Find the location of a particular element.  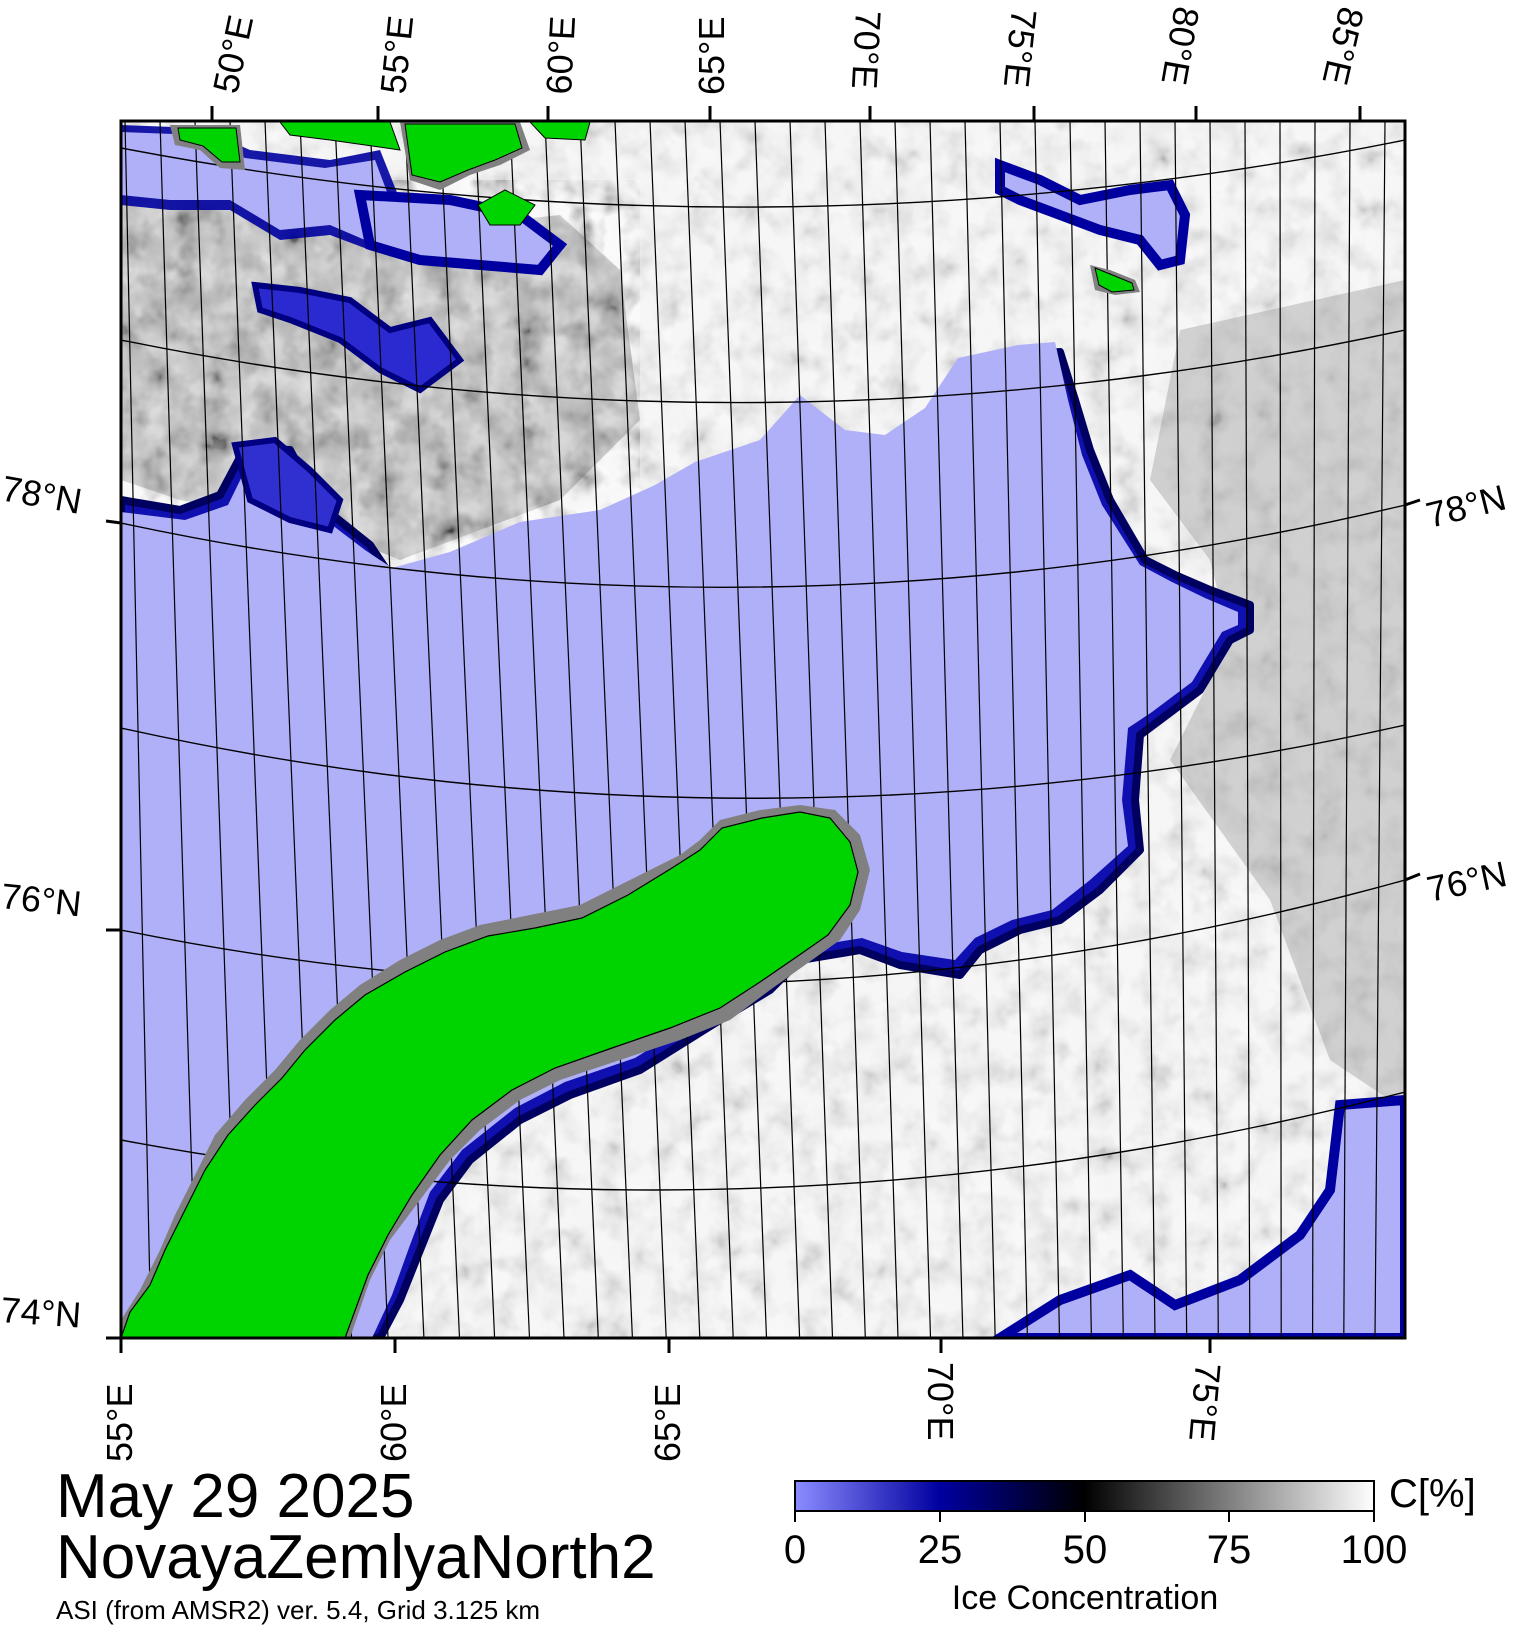

lon-label-top: 65°E is located at coordinates (711, 56).